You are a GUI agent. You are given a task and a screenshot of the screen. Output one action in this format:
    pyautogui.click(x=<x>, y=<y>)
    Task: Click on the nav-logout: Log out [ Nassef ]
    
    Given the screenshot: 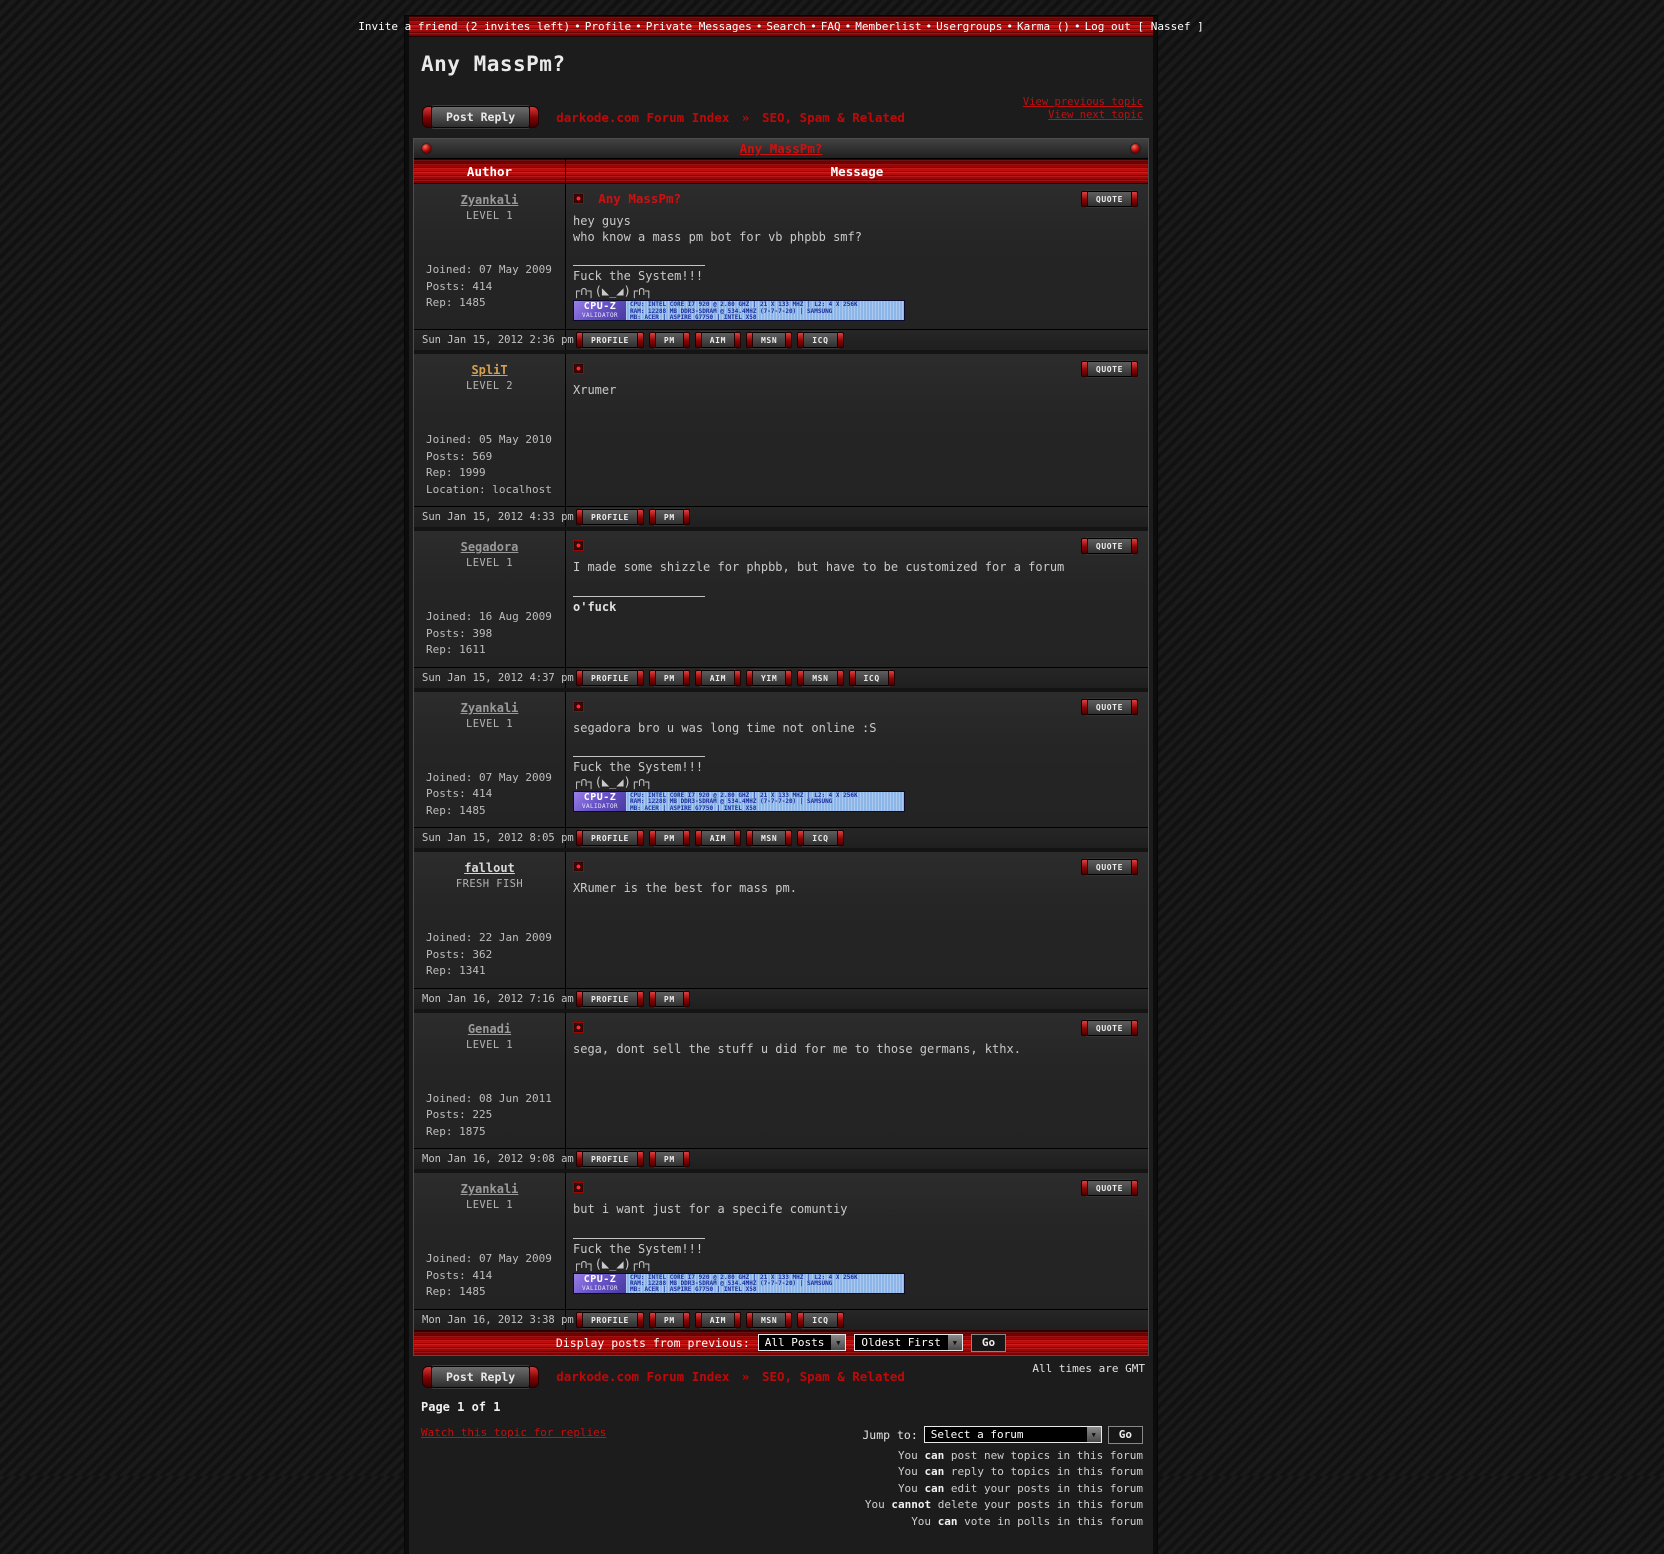 What is the action you would take?
    pyautogui.click(x=1144, y=26)
    